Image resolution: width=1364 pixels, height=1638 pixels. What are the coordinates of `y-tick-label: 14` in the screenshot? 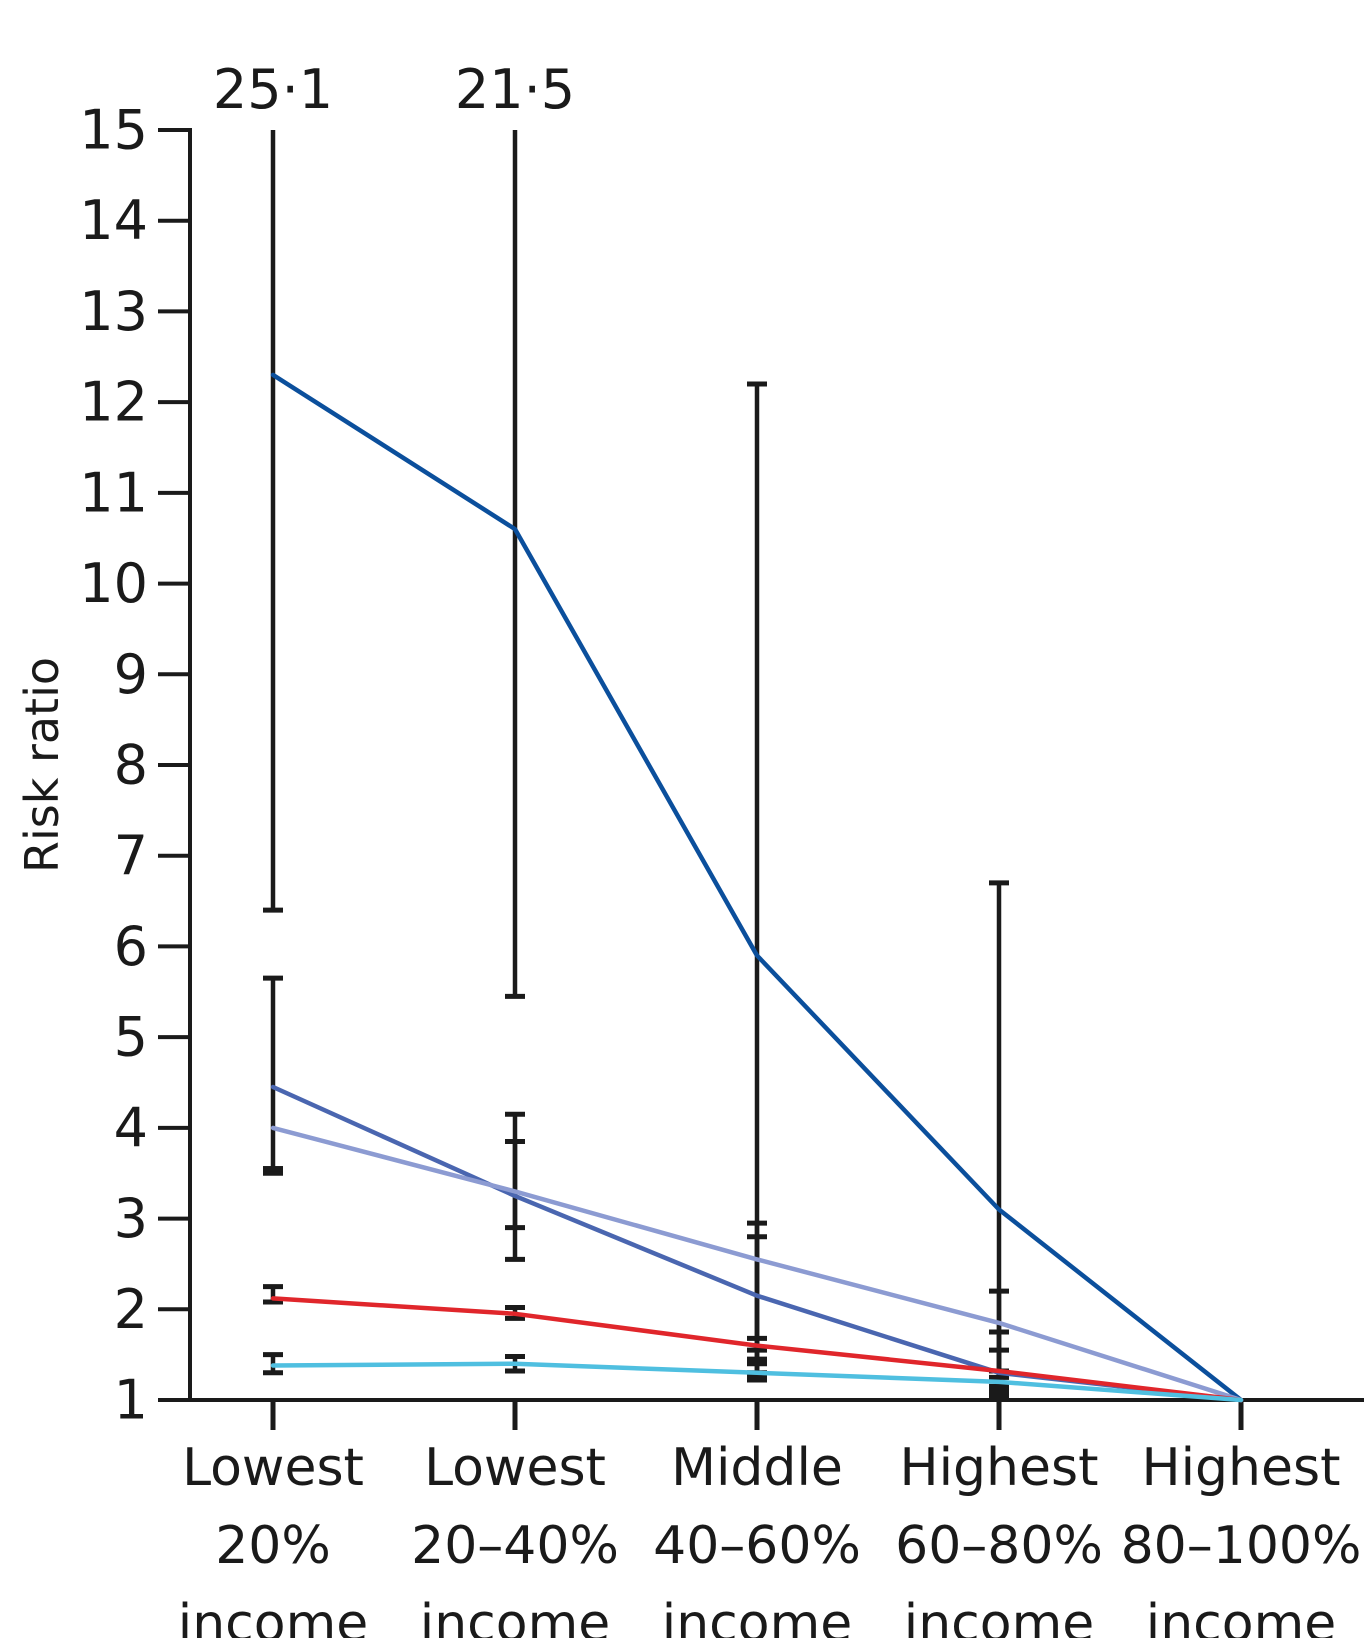 It's located at (113, 220).